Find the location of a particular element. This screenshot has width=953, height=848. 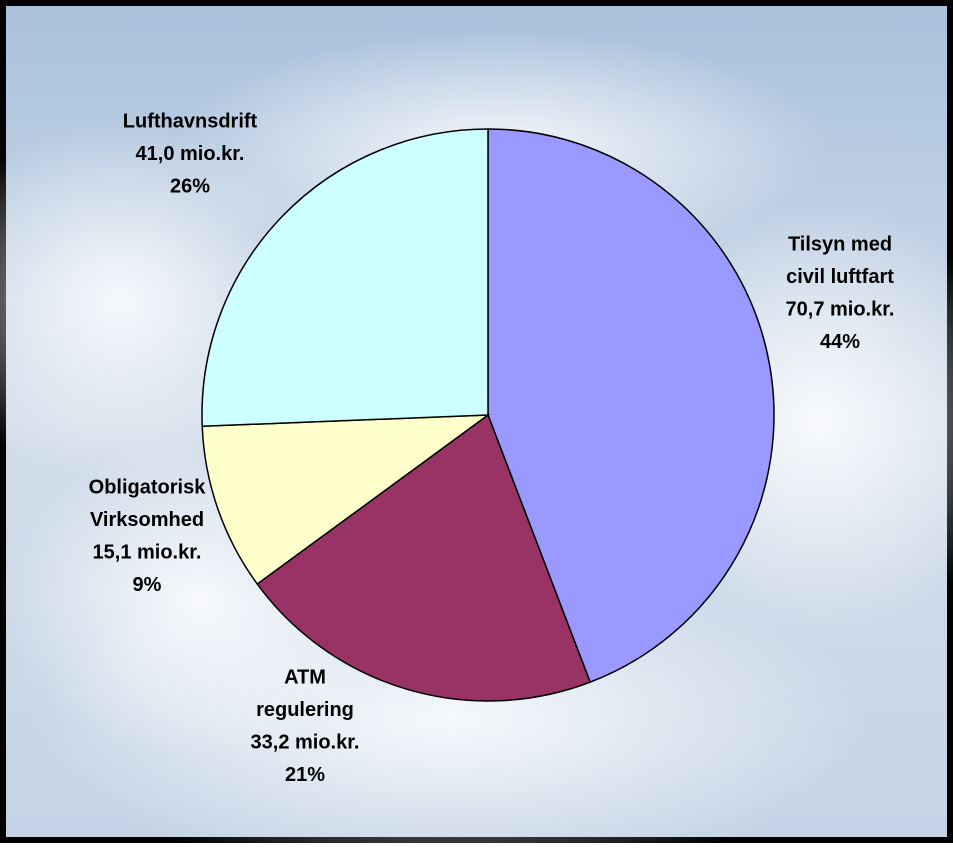

data-label: Tilsyn med is located at coordinates (840, 244).